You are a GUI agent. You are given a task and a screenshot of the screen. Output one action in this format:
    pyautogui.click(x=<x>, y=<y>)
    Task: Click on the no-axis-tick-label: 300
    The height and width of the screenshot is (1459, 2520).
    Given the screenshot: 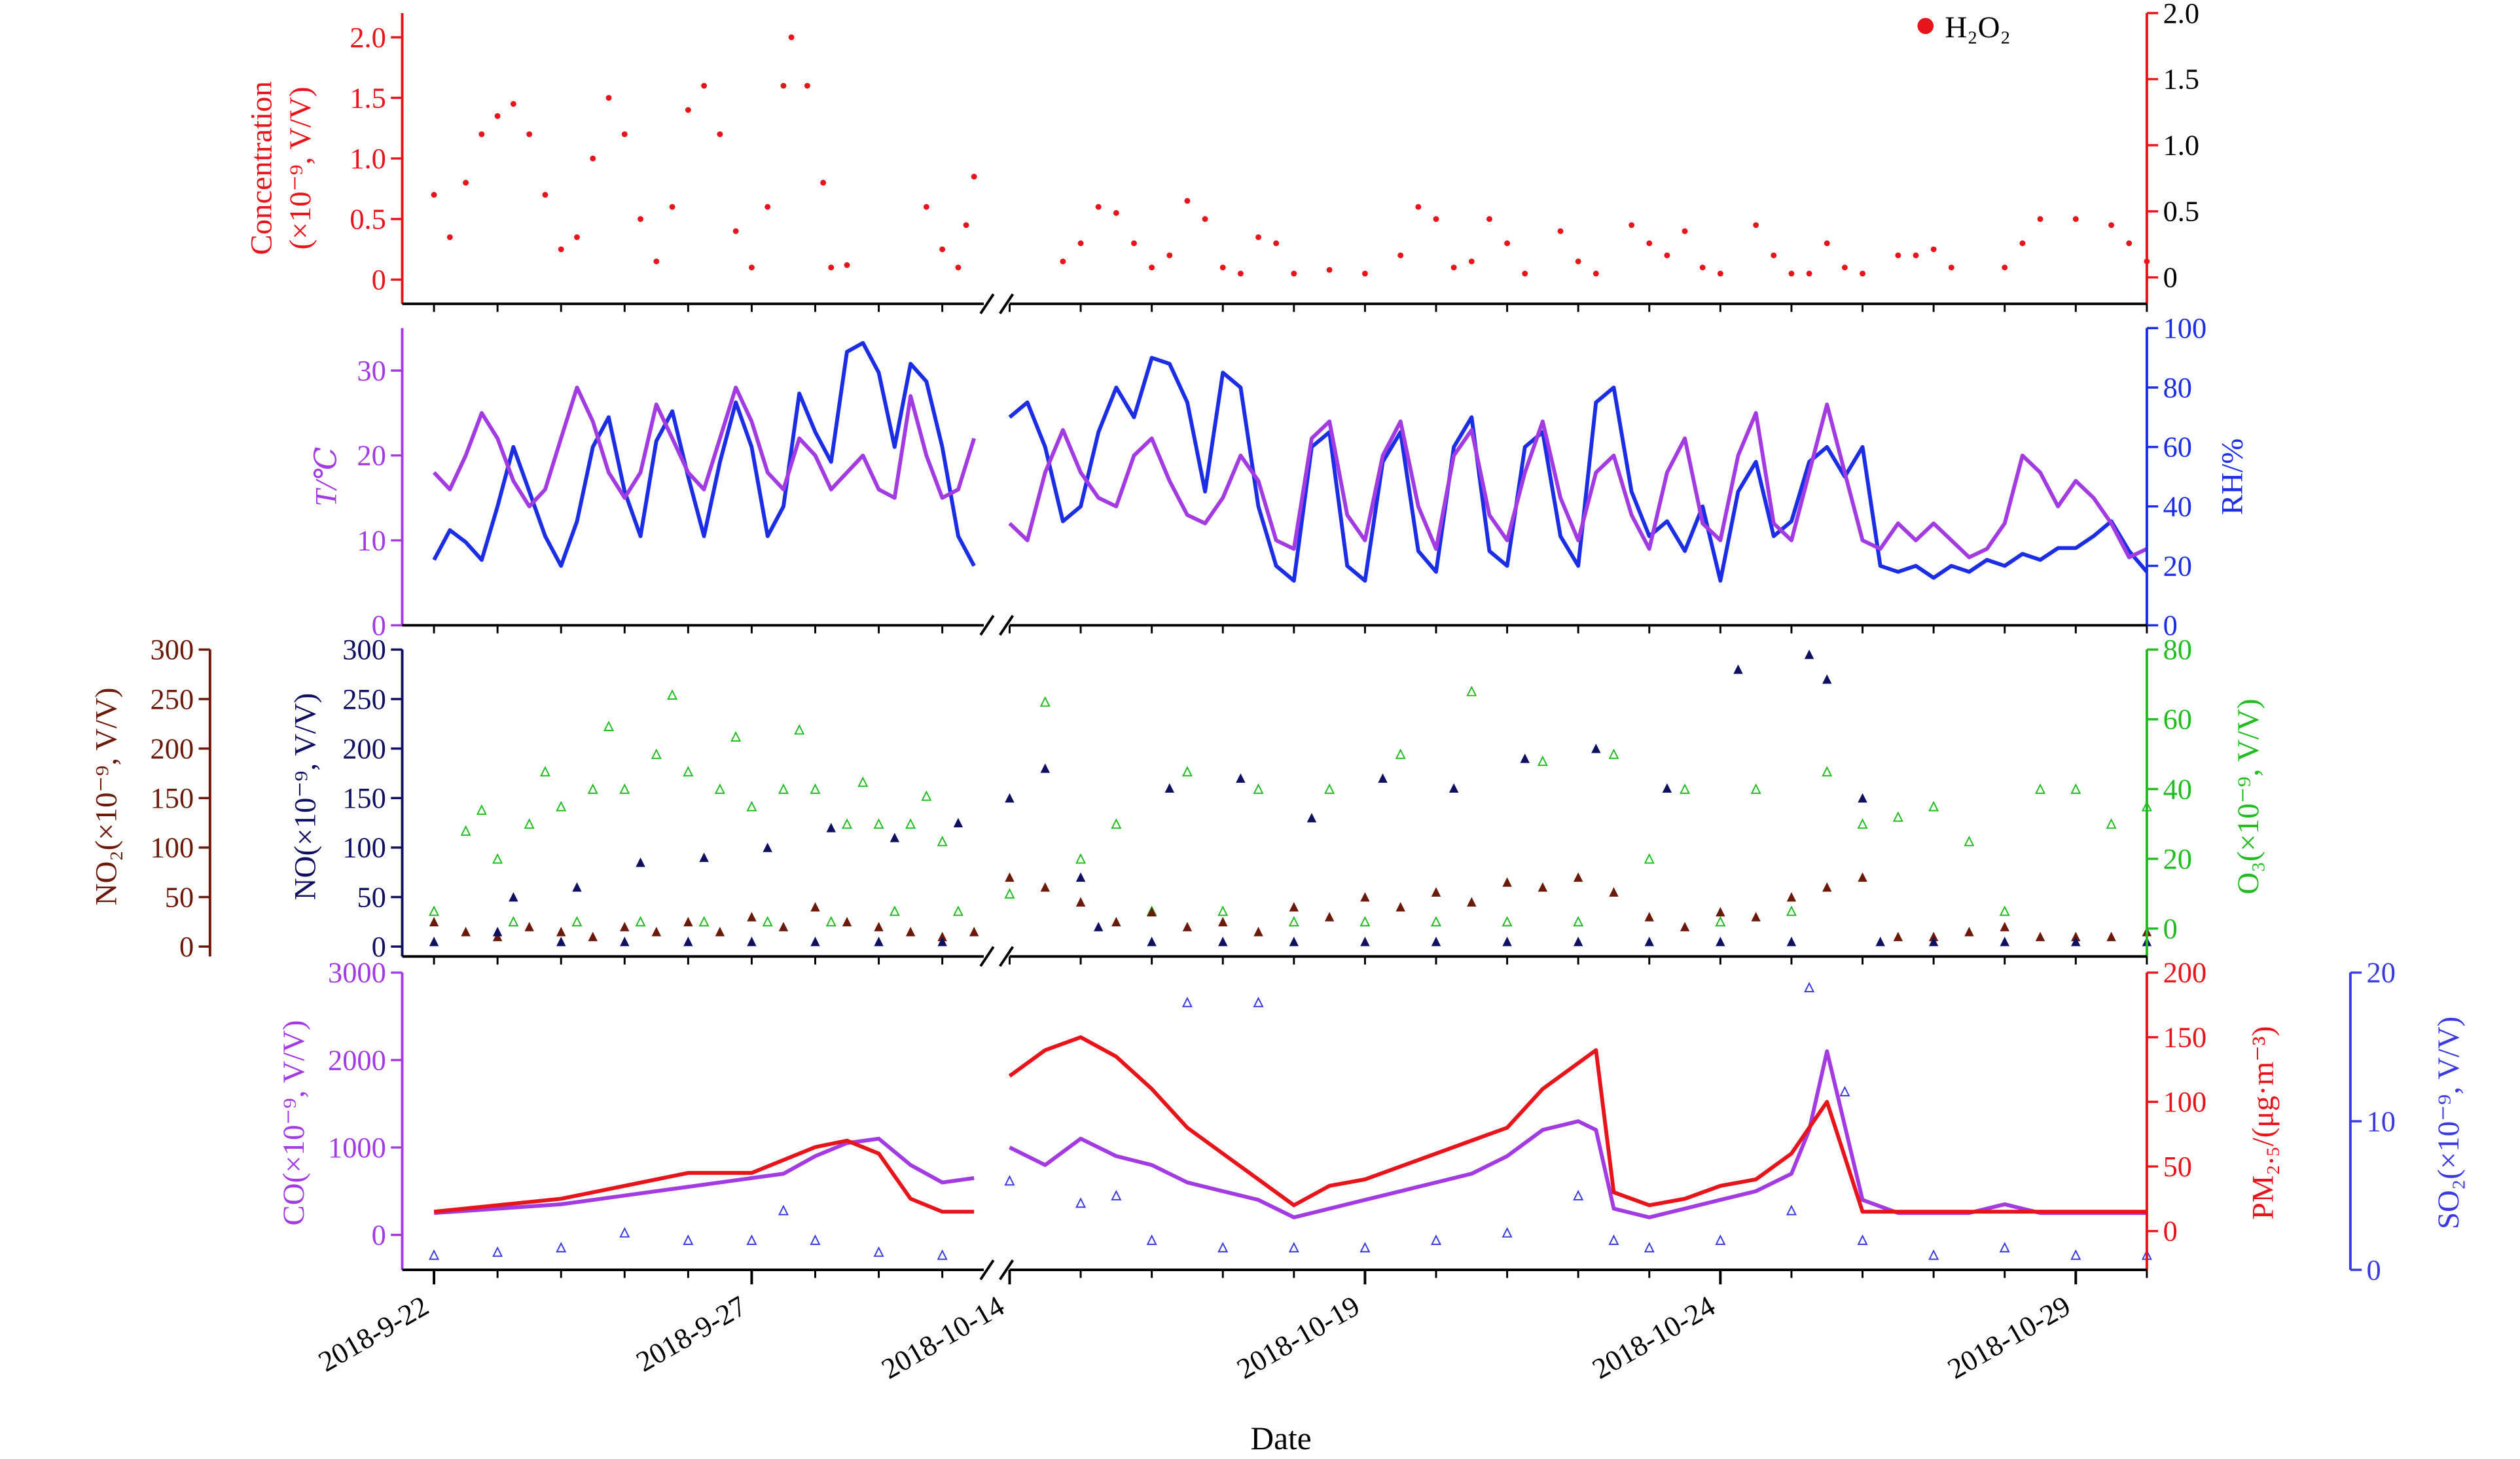 What is the action you would take?
    pyautogui.click(x=364, y=649)
    